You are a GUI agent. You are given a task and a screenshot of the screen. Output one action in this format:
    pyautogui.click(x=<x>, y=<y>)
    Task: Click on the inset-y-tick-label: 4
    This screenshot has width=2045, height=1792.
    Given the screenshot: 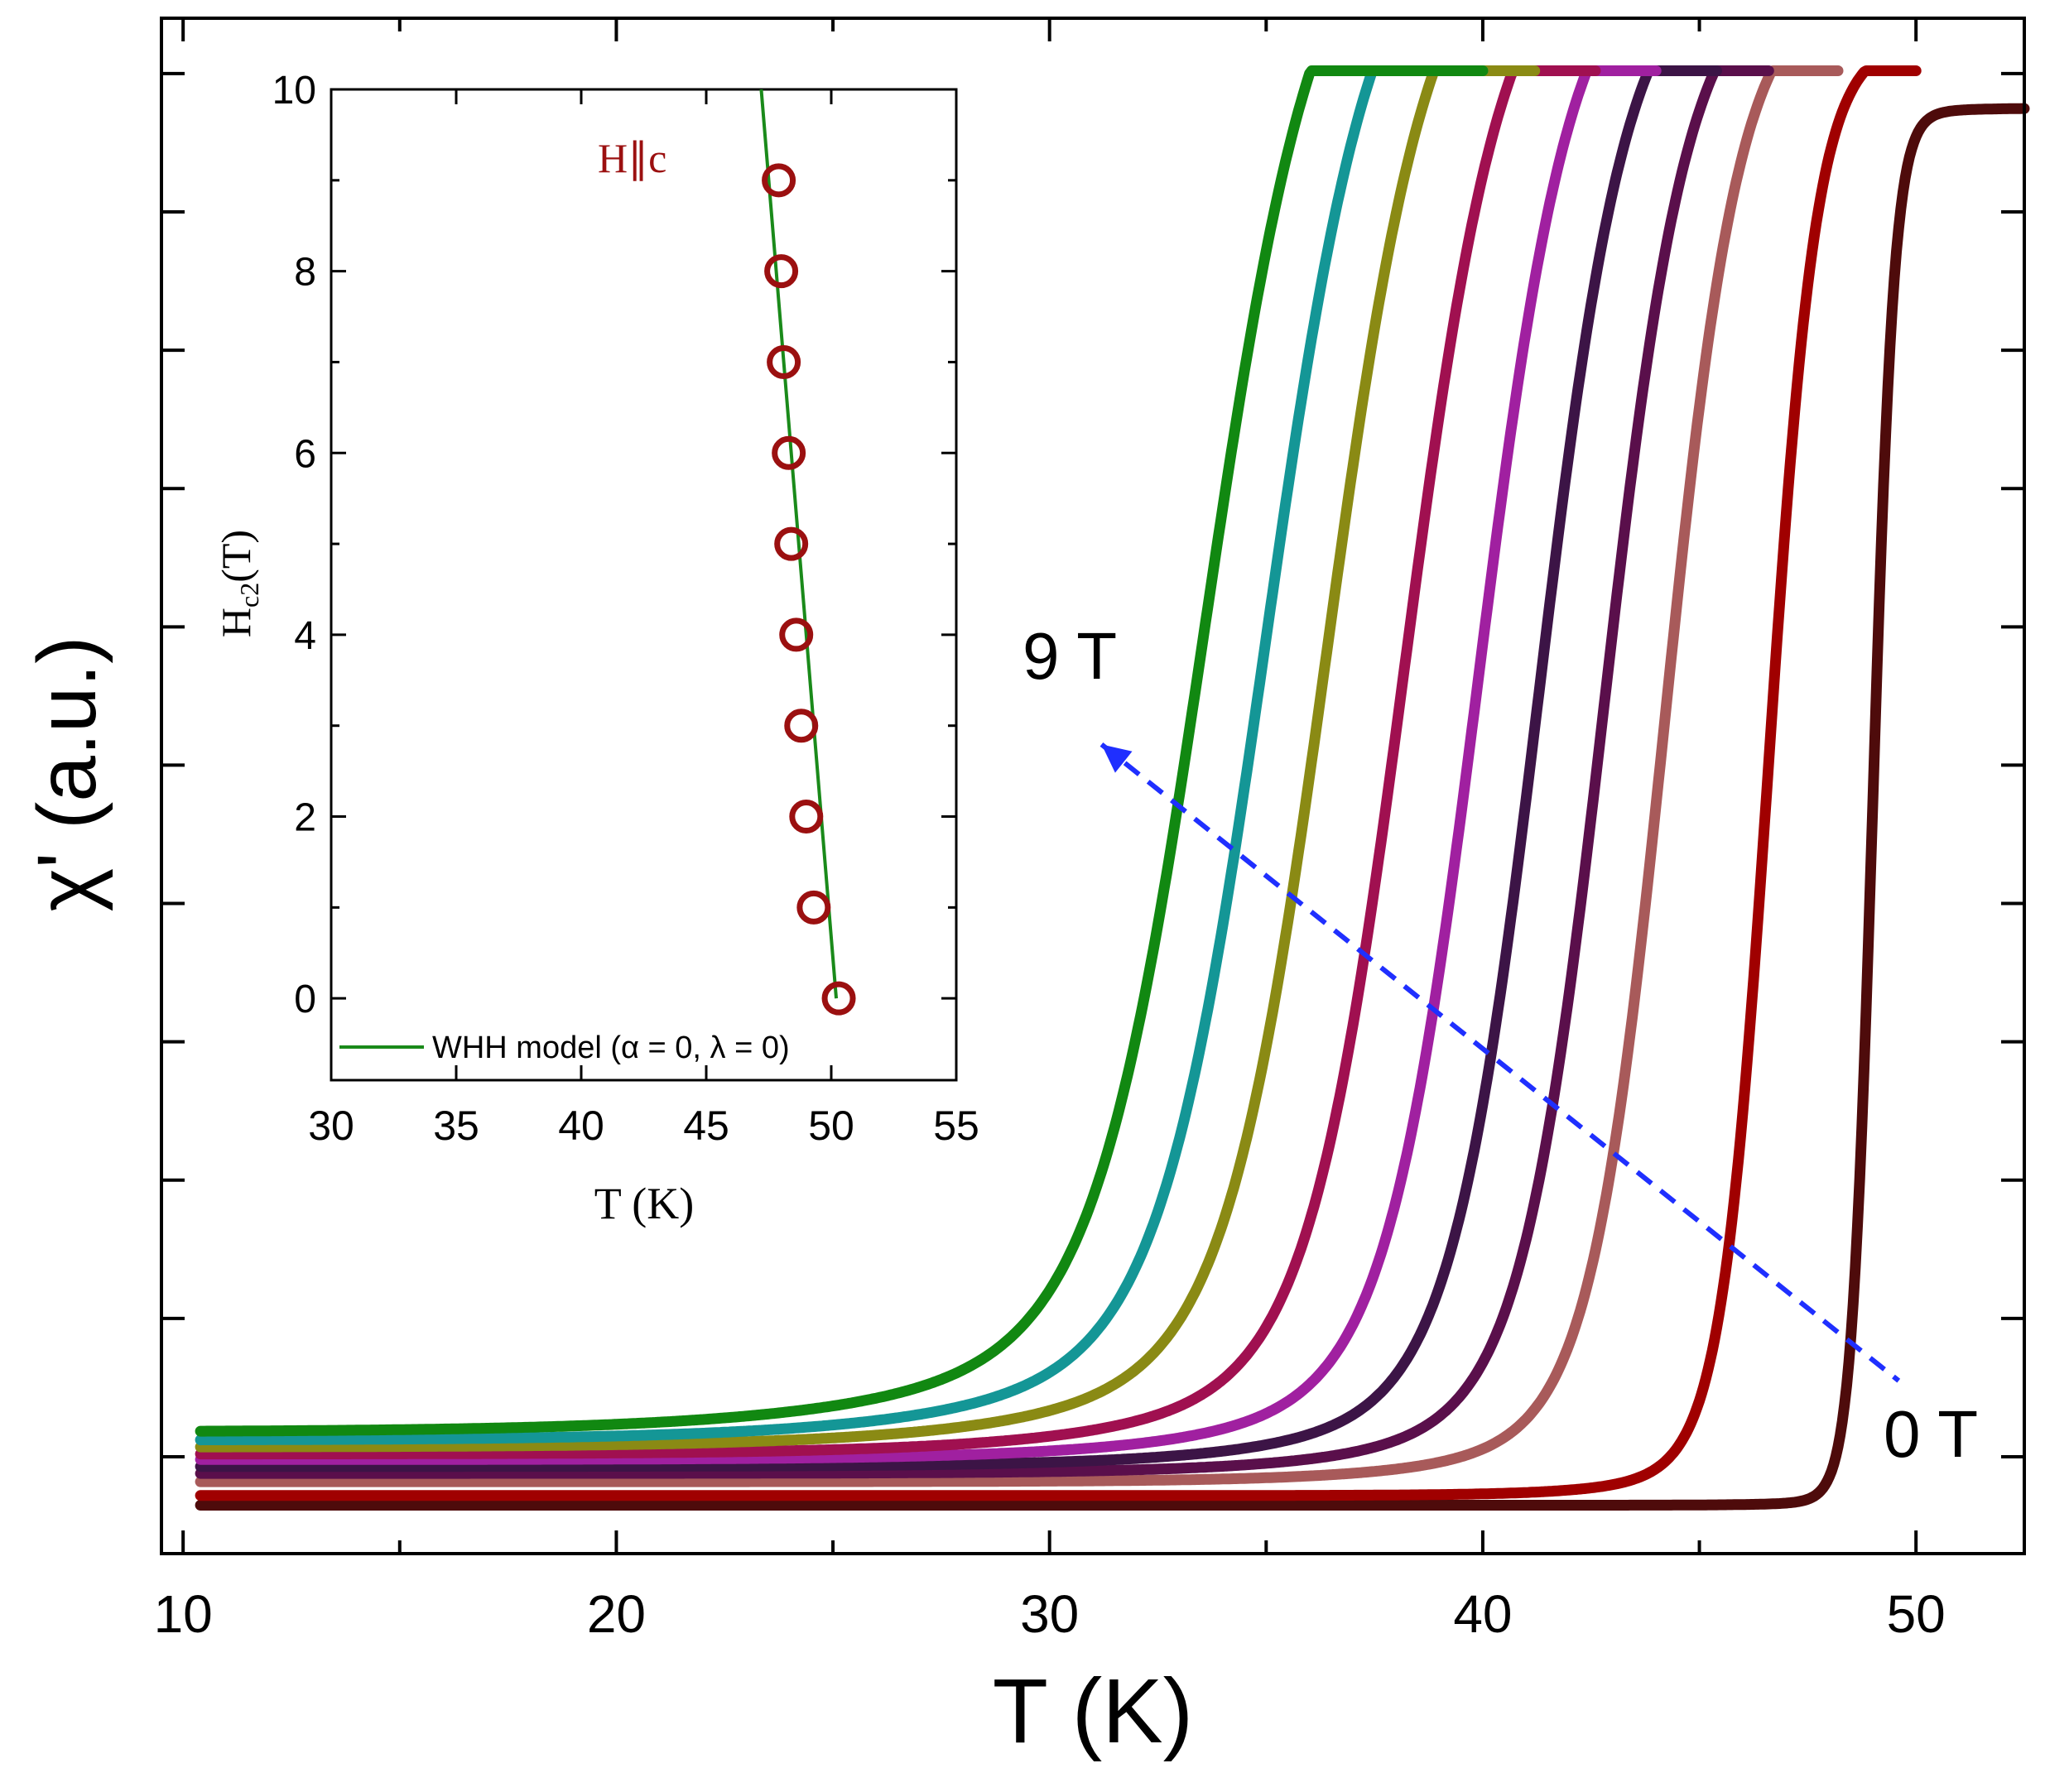 What is the action you would take?
    pyautogui.click(x=305, y=636)
    